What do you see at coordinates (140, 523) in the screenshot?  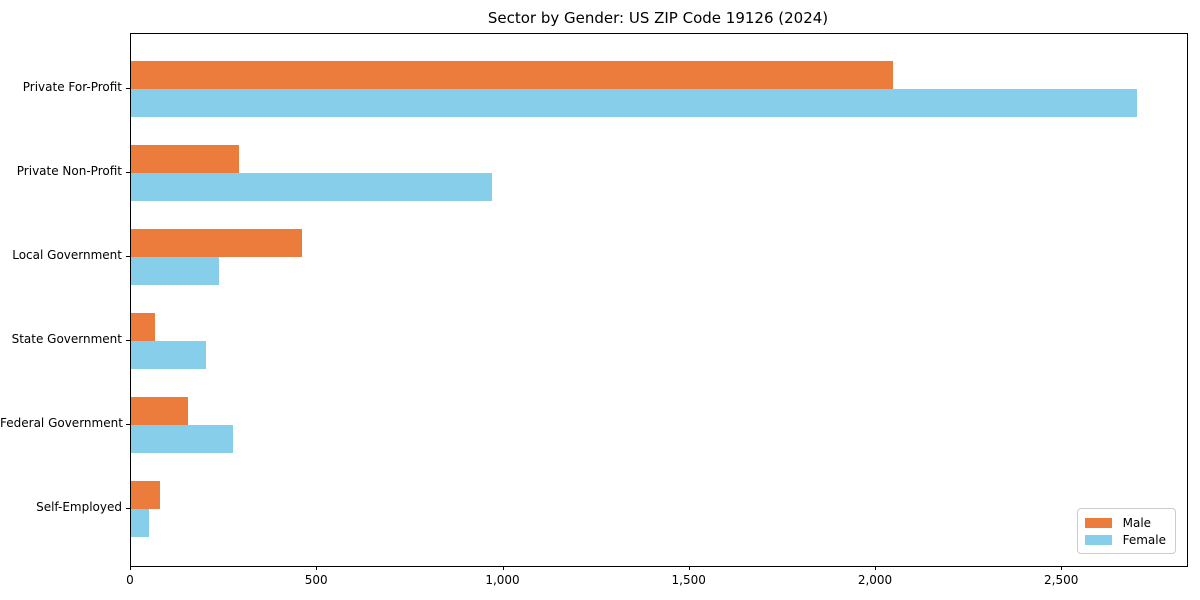 I see `bar-female-self-employed` at bounding box center [140, 523].